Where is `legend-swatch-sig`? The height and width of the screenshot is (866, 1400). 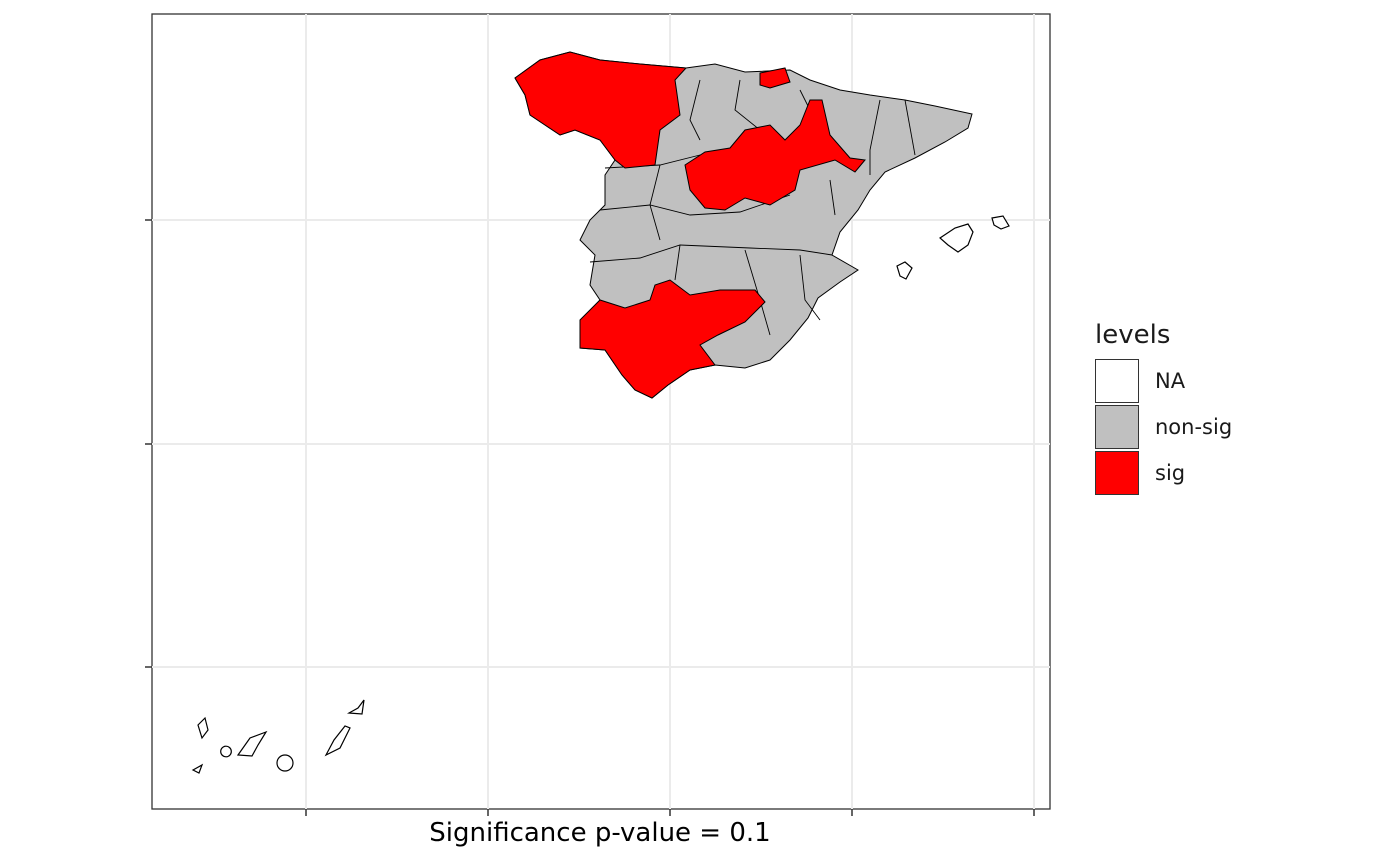
legend-swatch-sig is located at coordinates (1117, 473).